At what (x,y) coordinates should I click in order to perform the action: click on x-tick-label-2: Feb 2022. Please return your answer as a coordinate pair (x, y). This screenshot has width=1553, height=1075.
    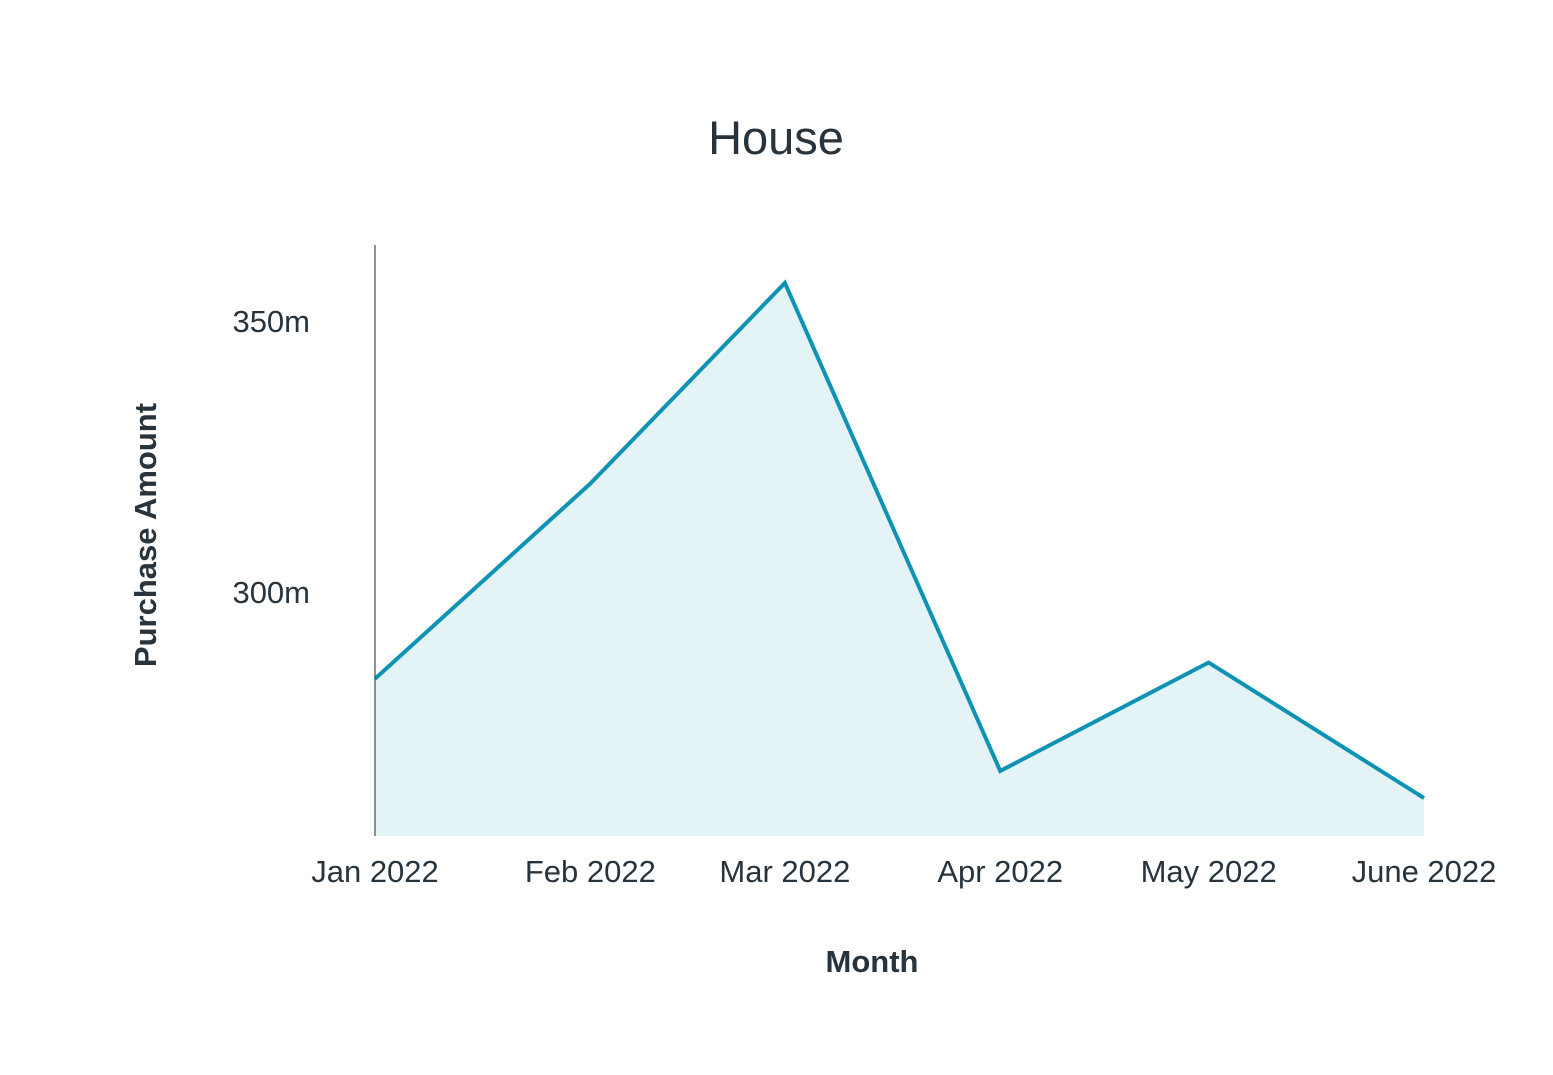
    Looking at the image, I should click on (590, 871).